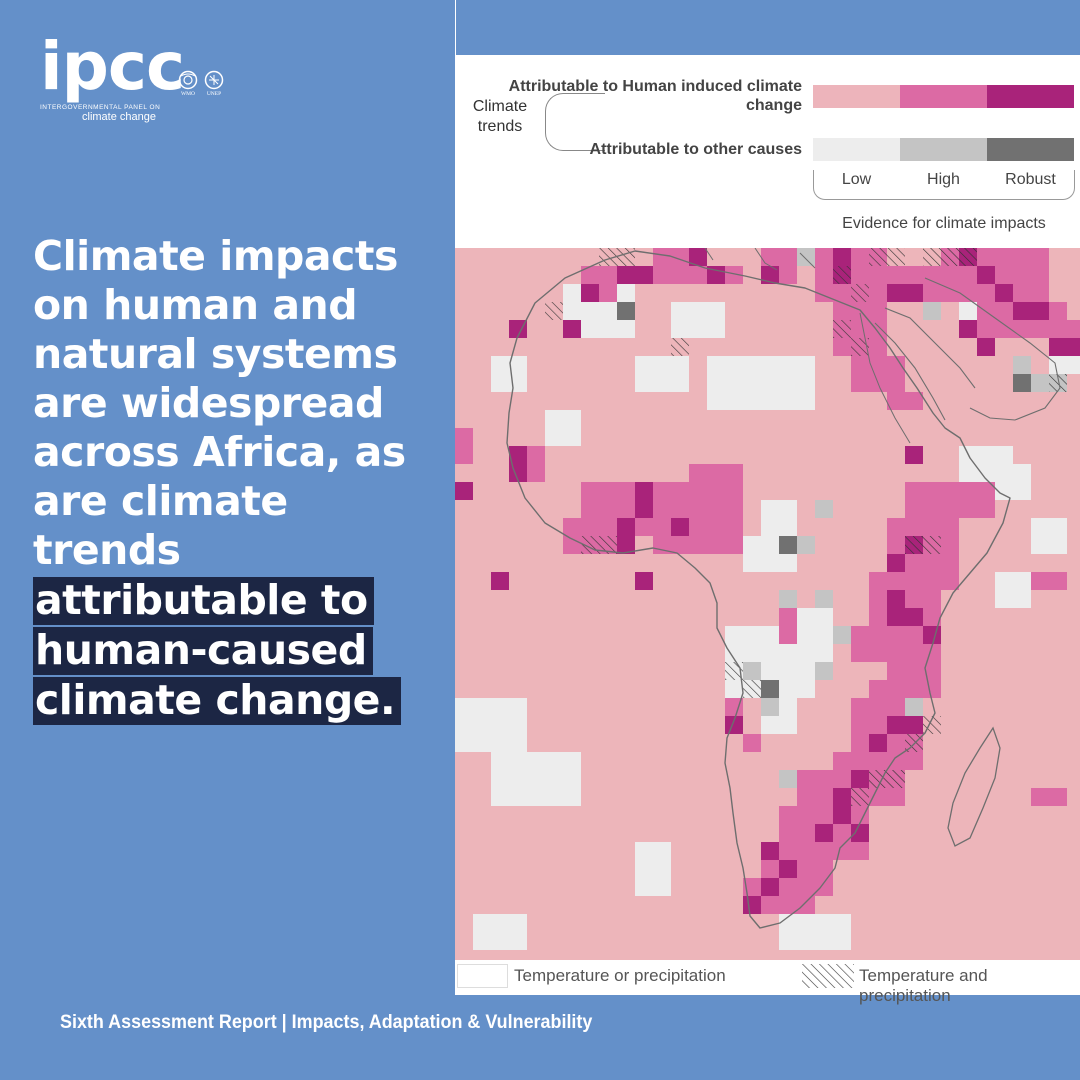  I want to click on headline-line: across Africa, as, so click(219, 452).